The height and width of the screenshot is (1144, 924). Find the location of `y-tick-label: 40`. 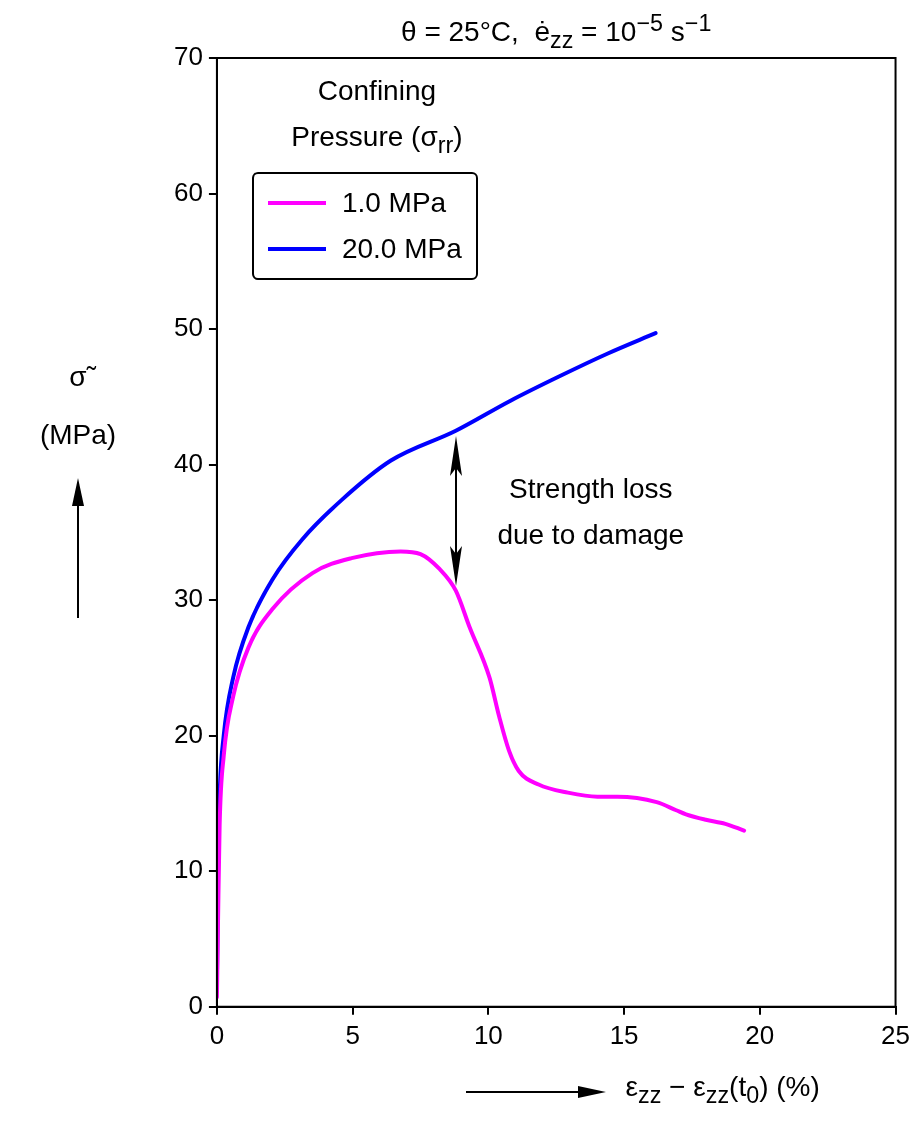

y-tick-label: 40 is located at coordinates (188, 462).